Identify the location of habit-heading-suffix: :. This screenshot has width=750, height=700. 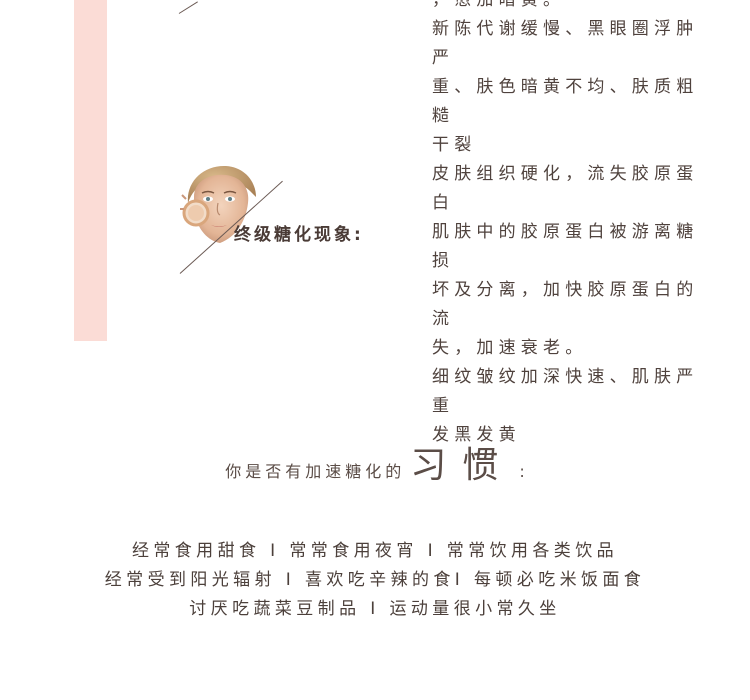
(522, 471).